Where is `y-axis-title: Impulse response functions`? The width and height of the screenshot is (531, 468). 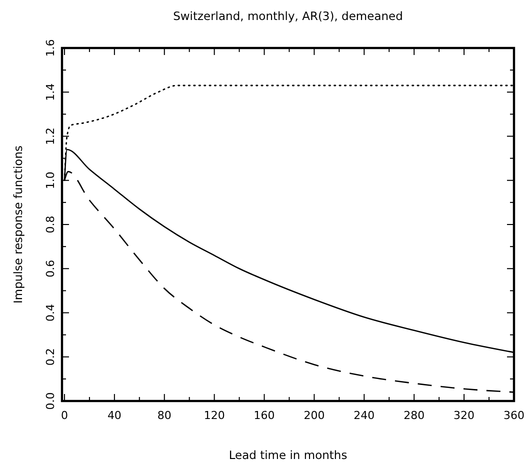 y-axis-title: Impulse response functions is located at coordinates (18, 225).